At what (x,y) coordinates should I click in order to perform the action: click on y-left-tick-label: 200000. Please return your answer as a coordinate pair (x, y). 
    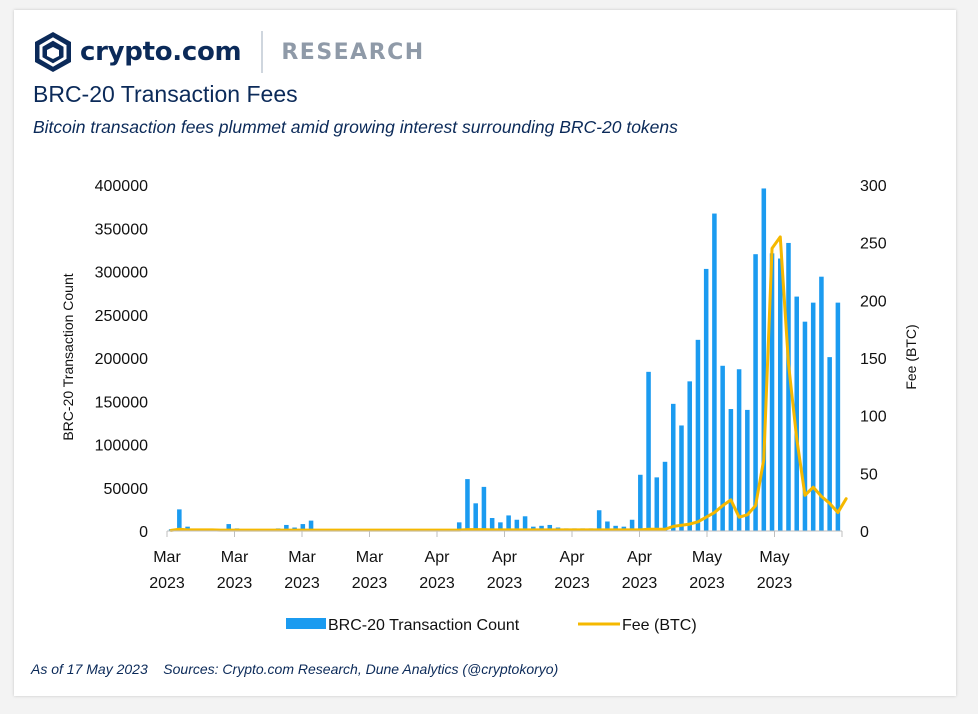
    Looking at the image, I should click on (121, 359).